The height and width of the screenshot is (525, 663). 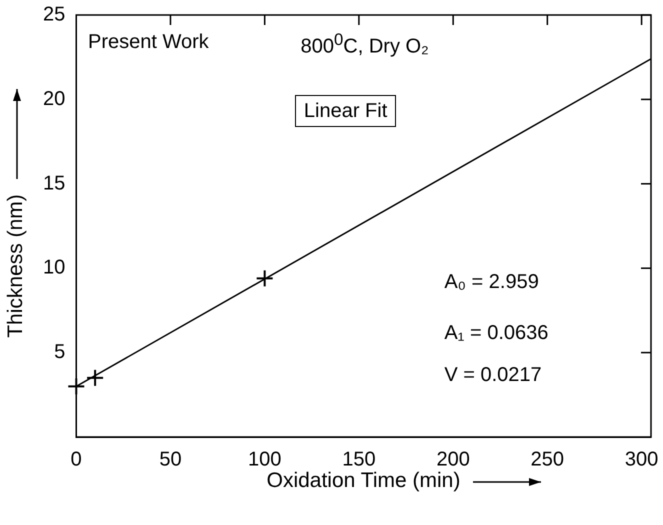 What do you see at coordinates (54, 15) in the screenshot?
I see `y-tick-label: 25` at bounding box center [54, 15].